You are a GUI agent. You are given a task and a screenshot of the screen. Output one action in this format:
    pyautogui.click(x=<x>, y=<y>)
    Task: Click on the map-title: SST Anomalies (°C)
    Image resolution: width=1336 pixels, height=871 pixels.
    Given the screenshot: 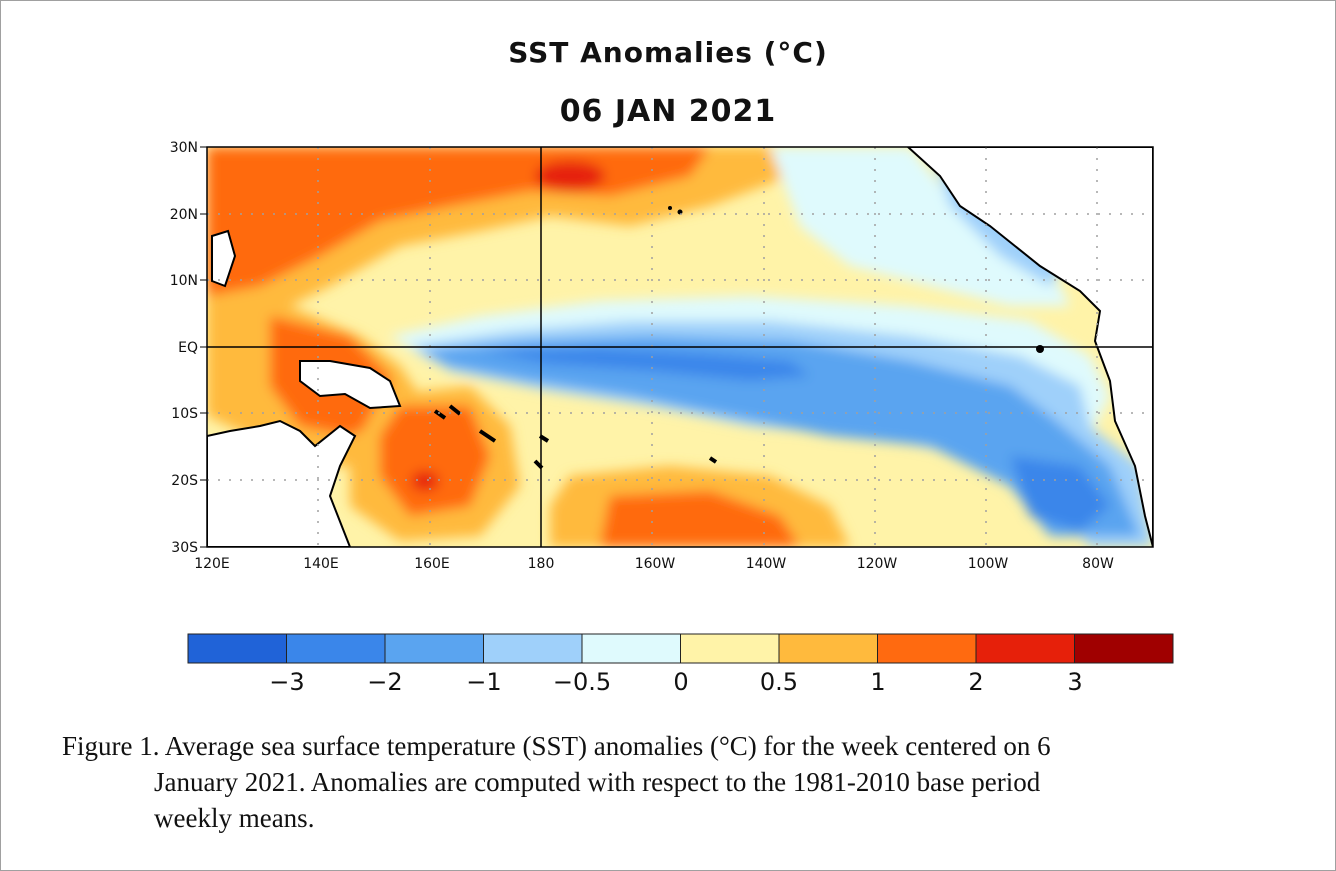 What is the action you would take?
    pyautogui.click(x=668, y=52)
    